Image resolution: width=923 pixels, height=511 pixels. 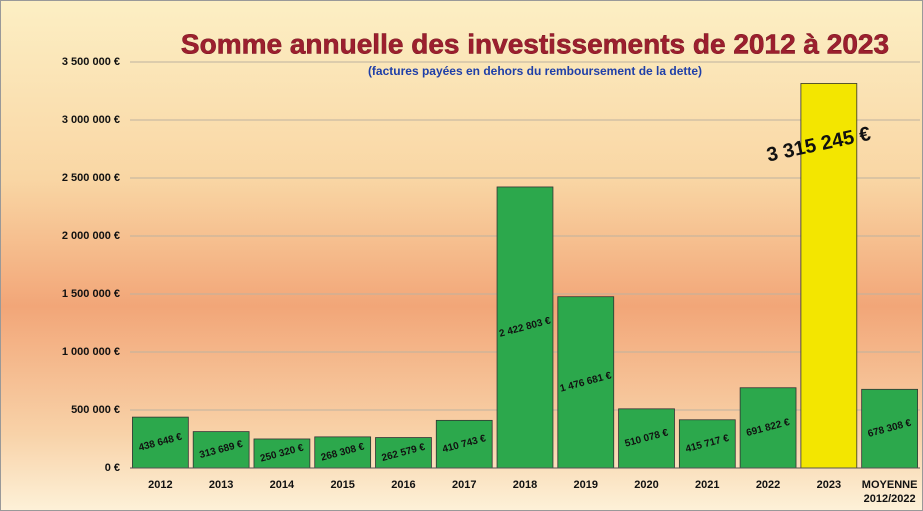 What do you see at coordinates (221, 485) in the screenshot?
I see `x-tick-label: 2013` at bounding box center [221, 485].